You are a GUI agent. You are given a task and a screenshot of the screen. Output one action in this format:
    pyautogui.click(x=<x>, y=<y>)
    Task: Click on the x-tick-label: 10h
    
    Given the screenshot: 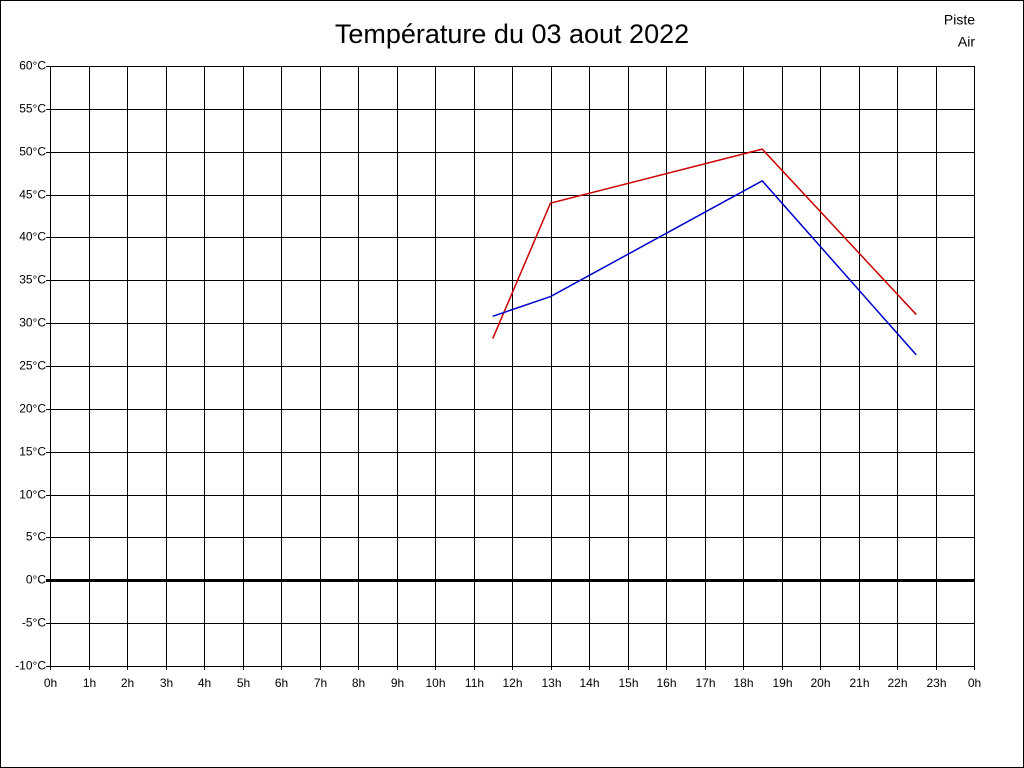 What is the action you would take?
    pyautogui.click(x=435, y=683)
    